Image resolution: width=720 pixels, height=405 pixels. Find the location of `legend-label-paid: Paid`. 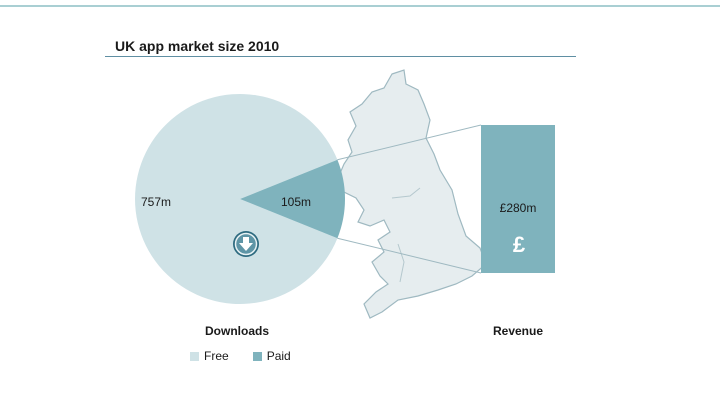

legend-label-paid: Paid is located at coordinates (278, 356).